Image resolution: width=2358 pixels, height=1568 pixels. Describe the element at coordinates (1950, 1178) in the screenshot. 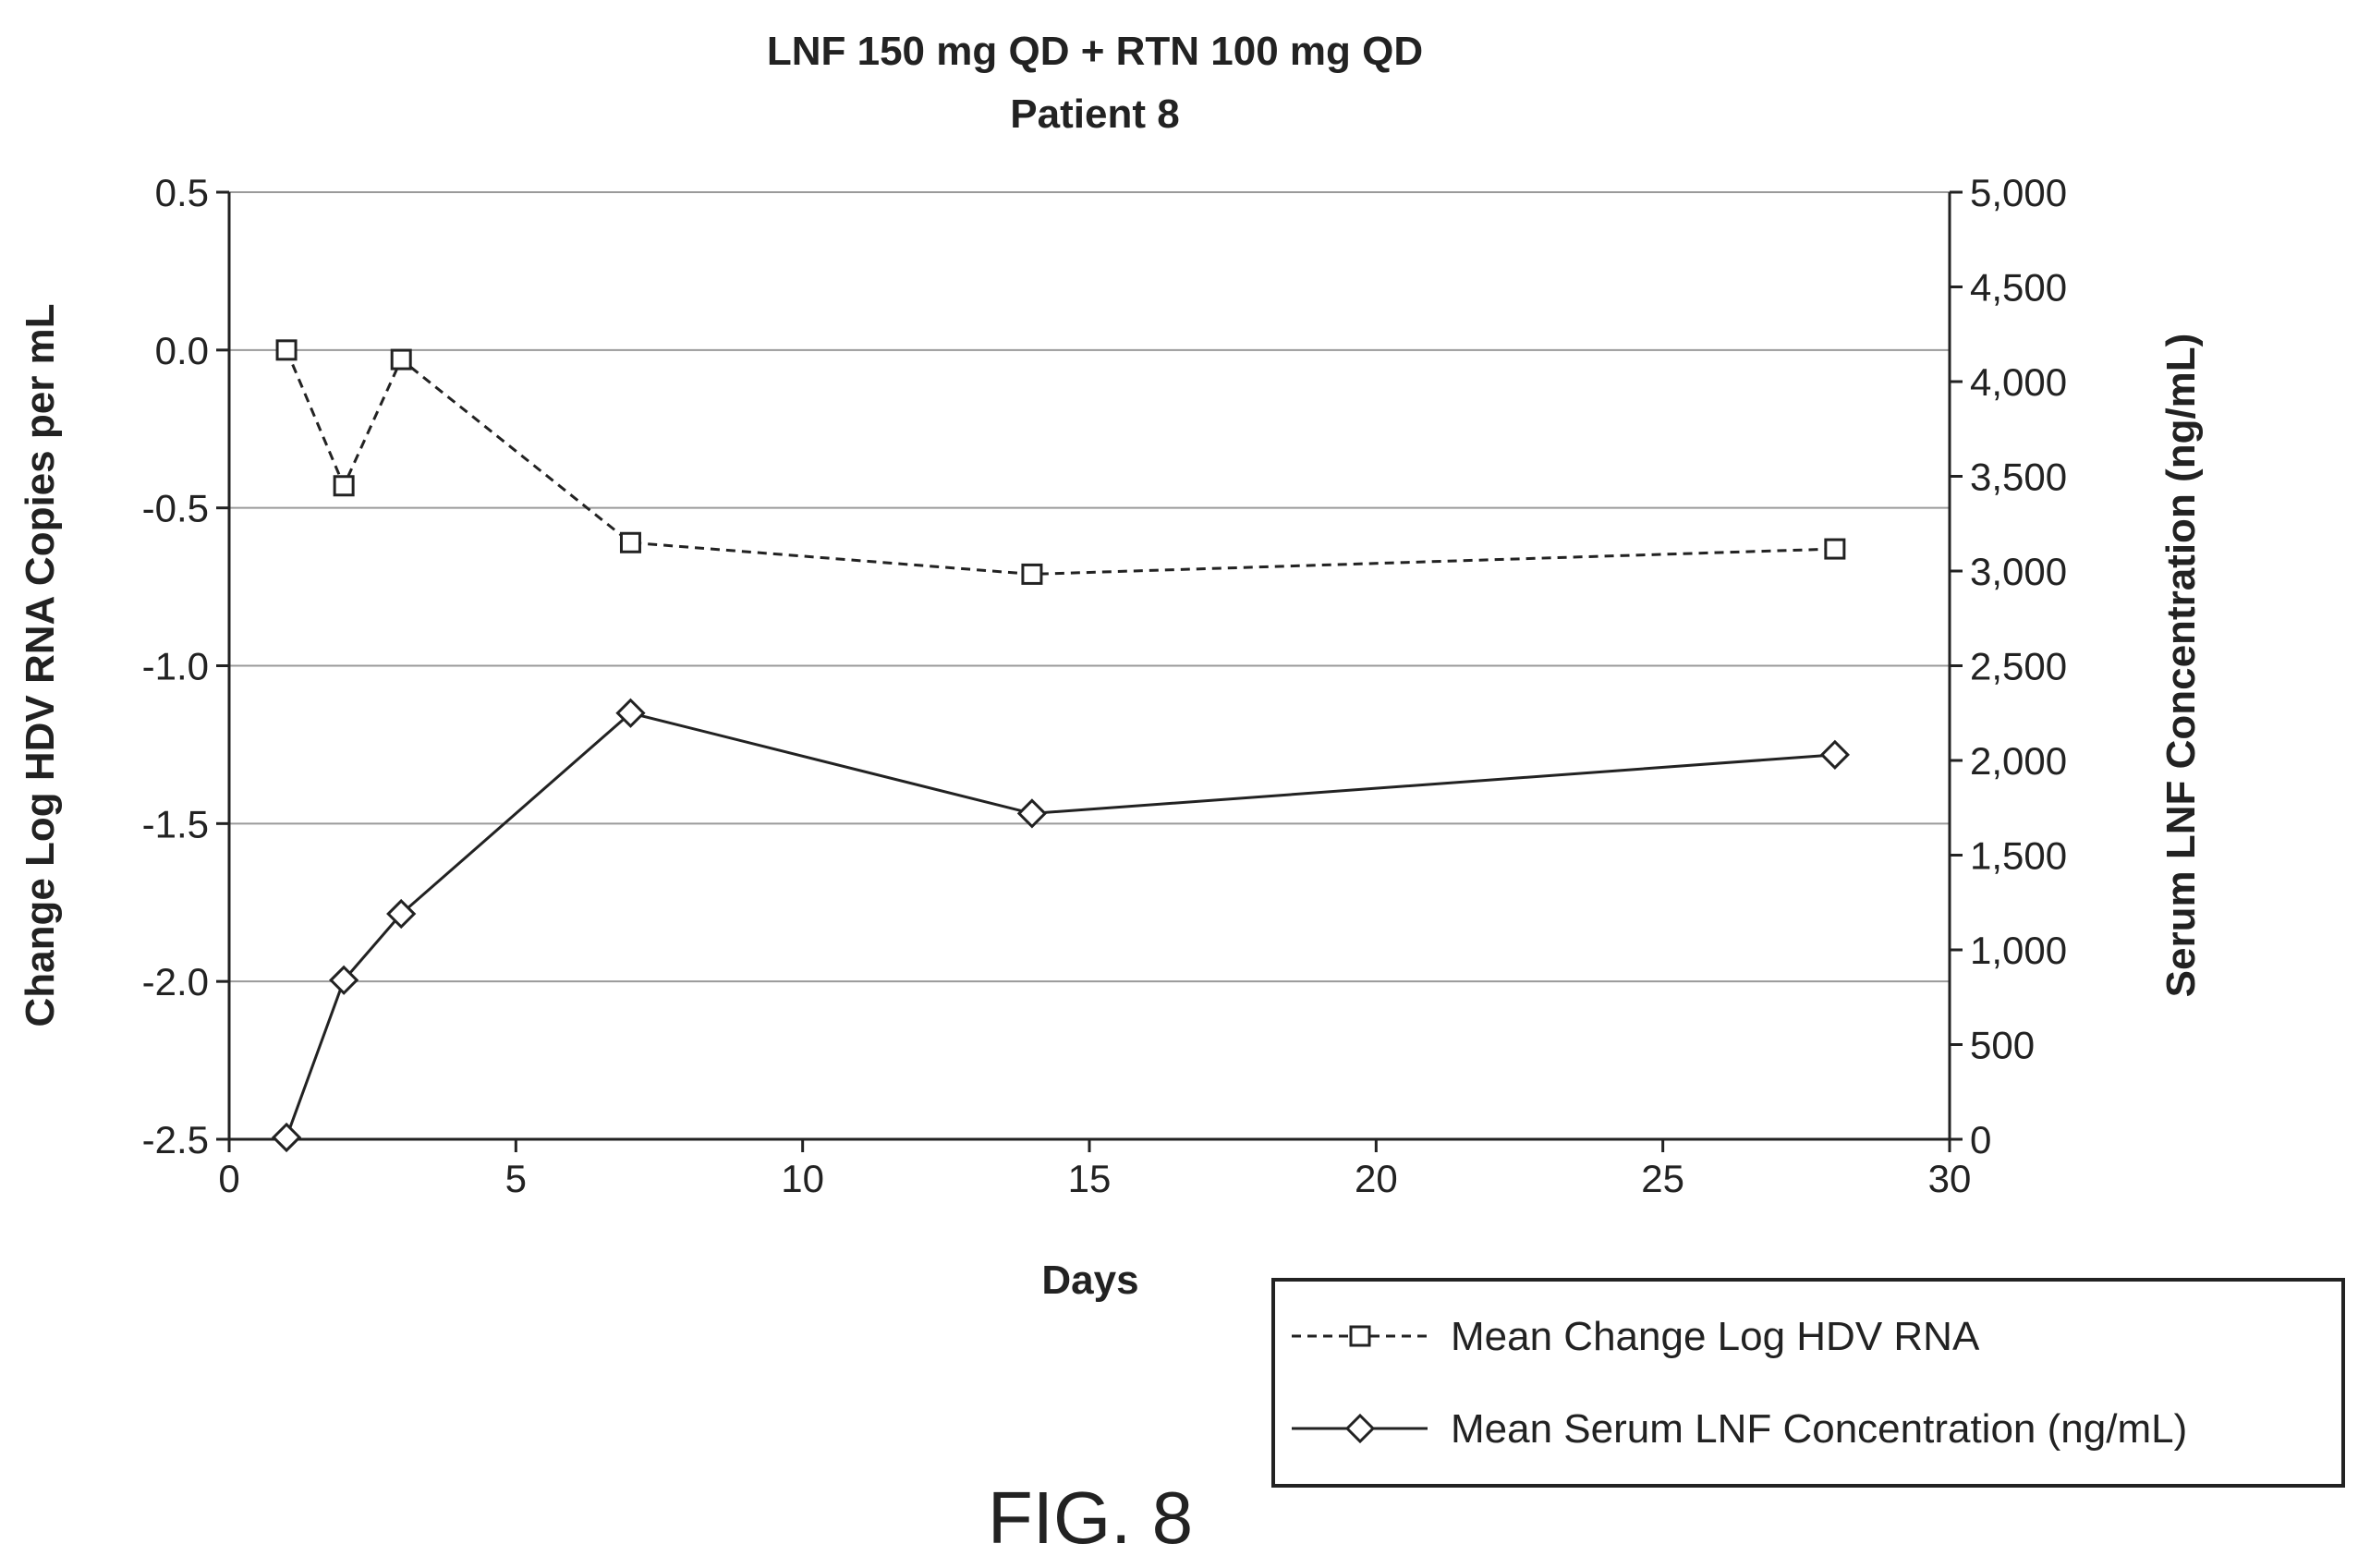

I see `x-tick-label: 30` at that location.